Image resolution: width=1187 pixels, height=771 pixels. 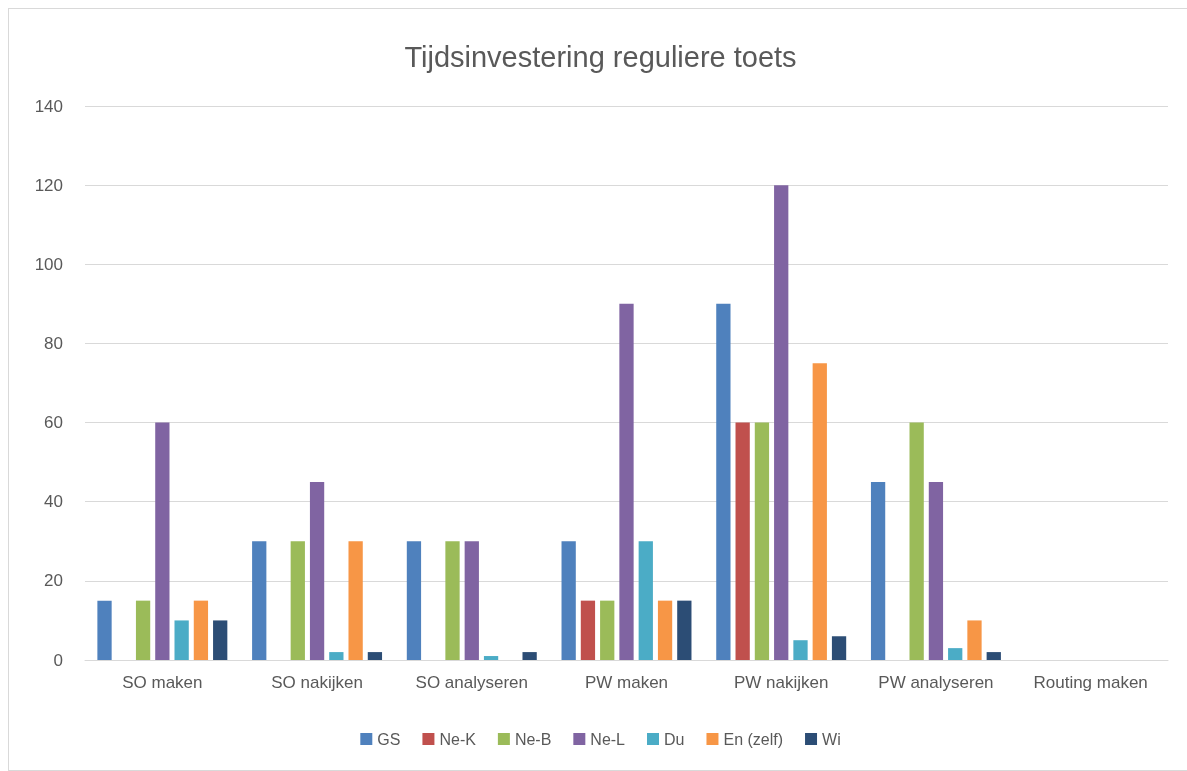 What do you see at coordinates (608, 739) in the screenshot?
I see `legend-label: Ne-L` at bounding box center [608, 739].